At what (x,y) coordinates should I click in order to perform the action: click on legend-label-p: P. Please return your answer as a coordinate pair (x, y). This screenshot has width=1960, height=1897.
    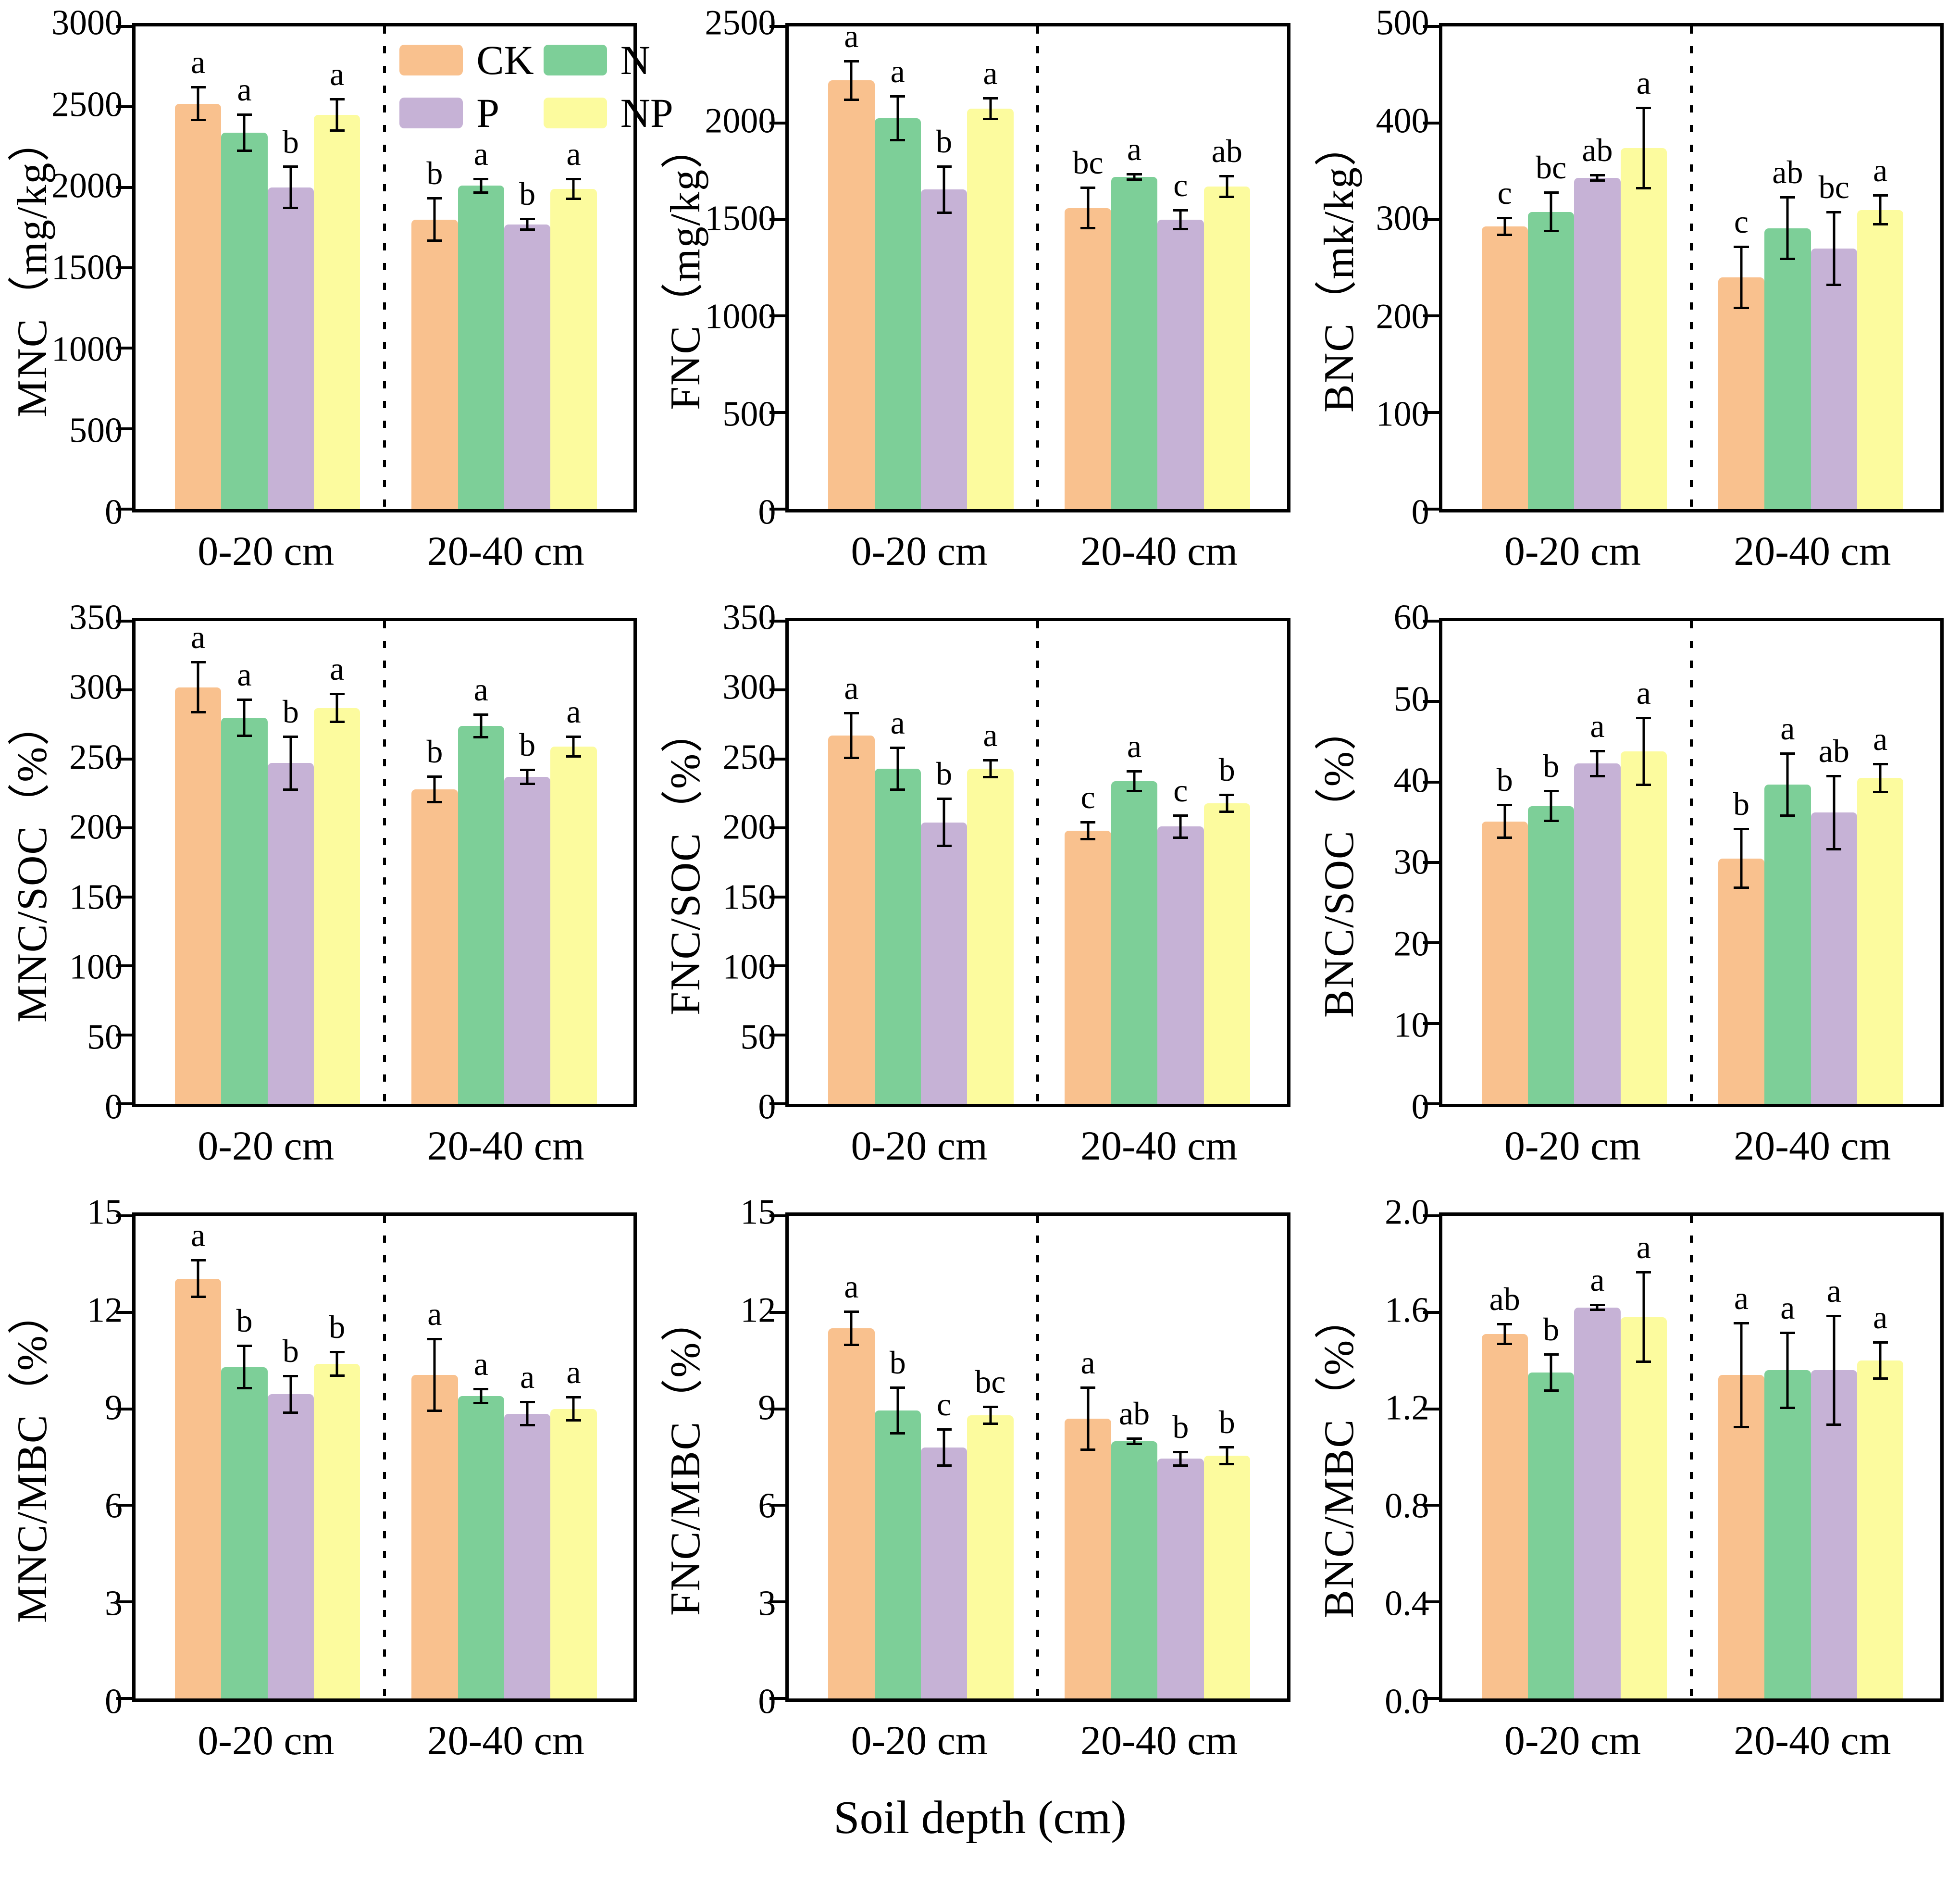
    Looking at the image, I should click on (488, 113).